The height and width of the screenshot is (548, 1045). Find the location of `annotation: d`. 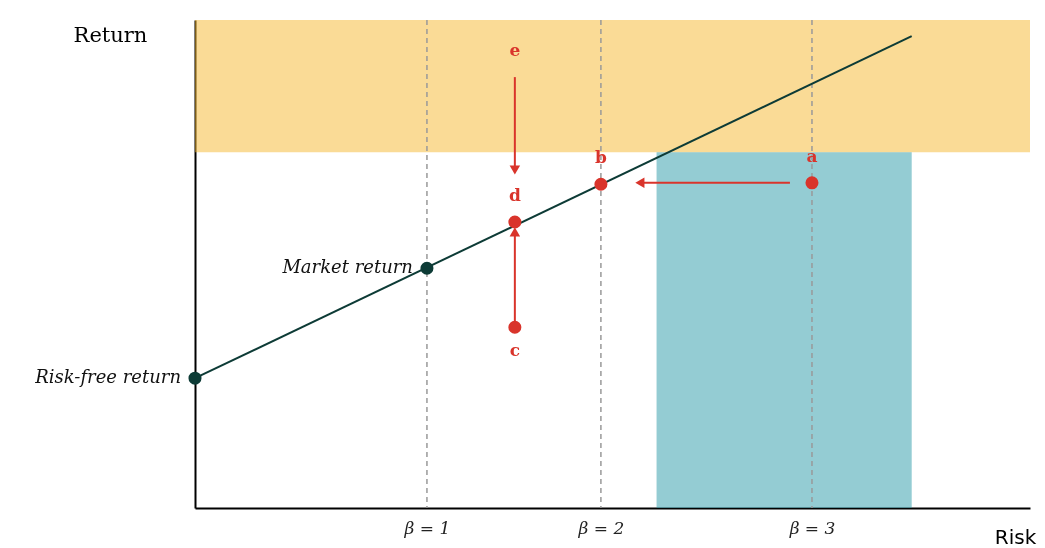

annotation: d is located at coordinates (514, 195).